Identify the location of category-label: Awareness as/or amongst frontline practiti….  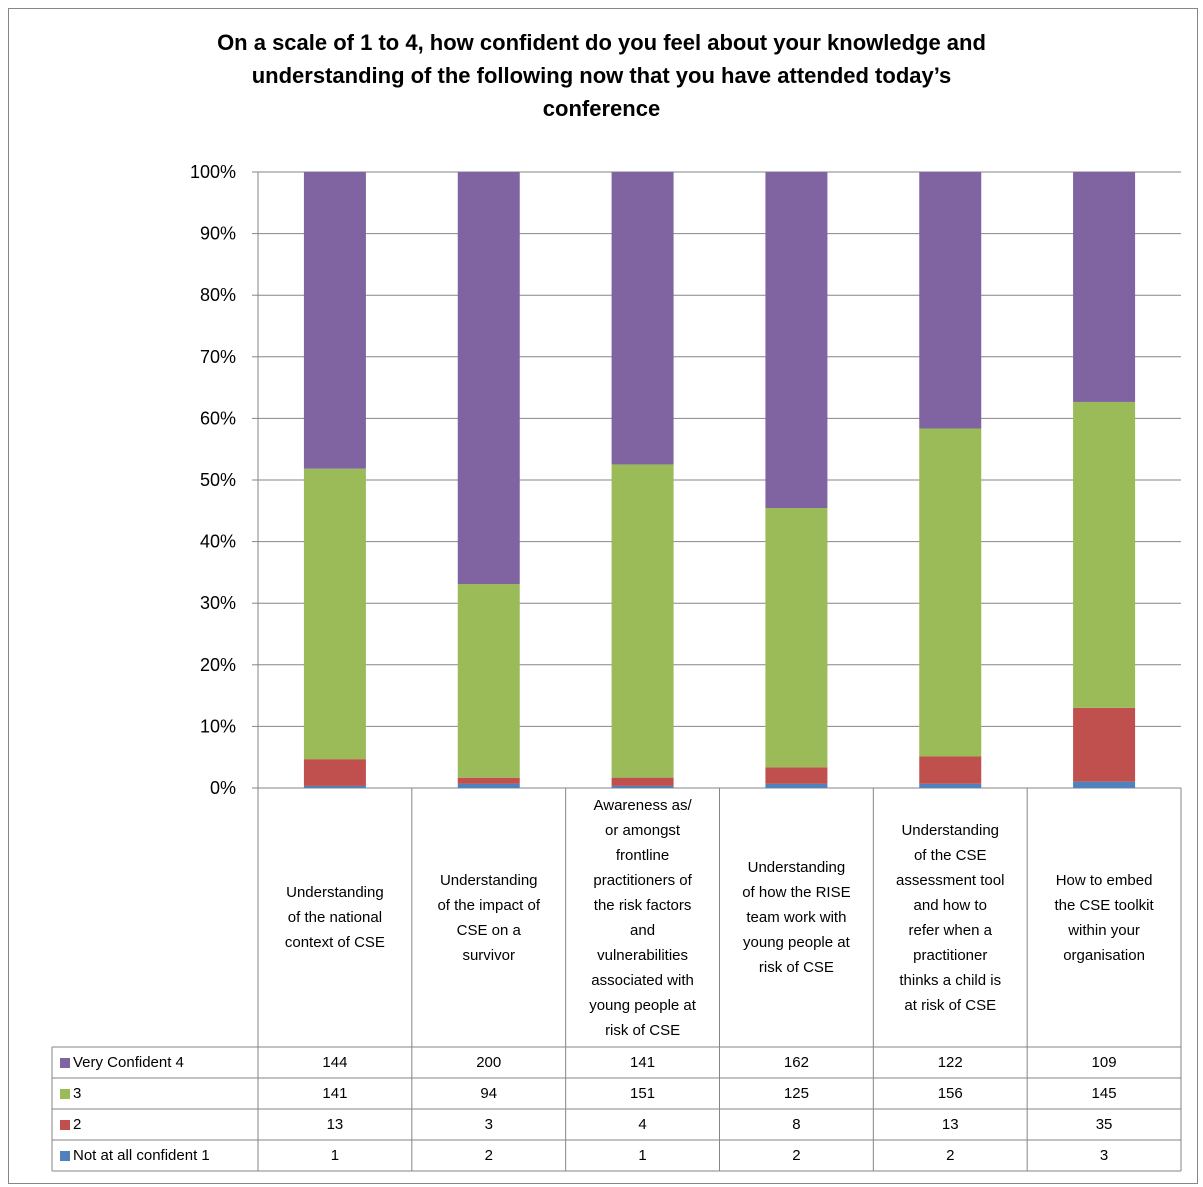
(642, 917).